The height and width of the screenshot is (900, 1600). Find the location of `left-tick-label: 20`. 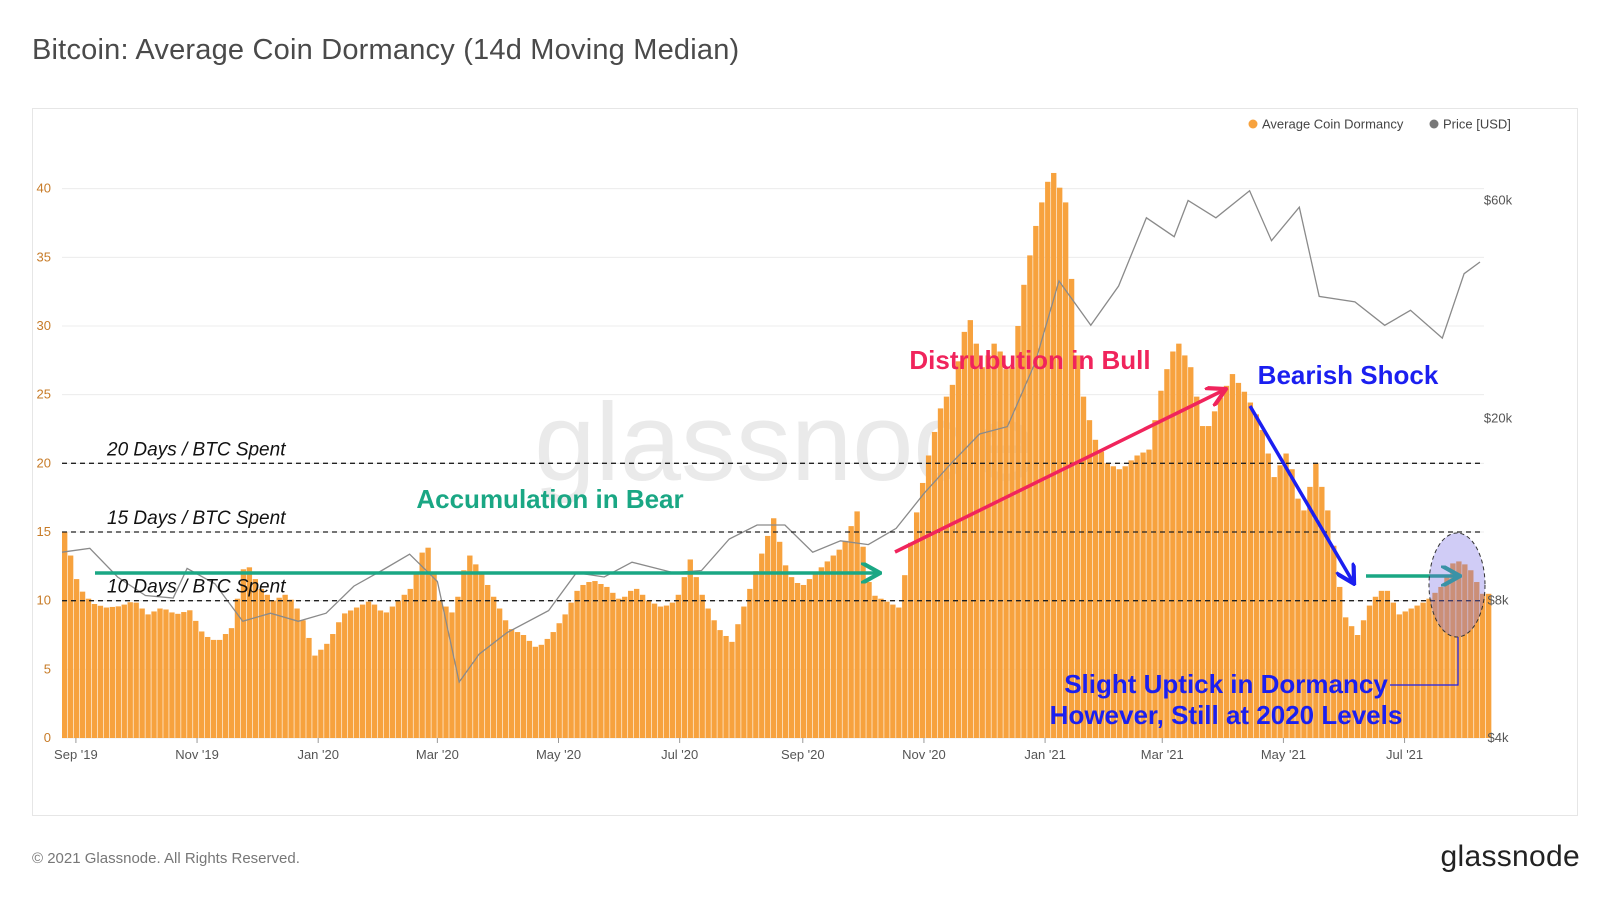

left-tick-label: 20 is located at coordinates (44, 462).